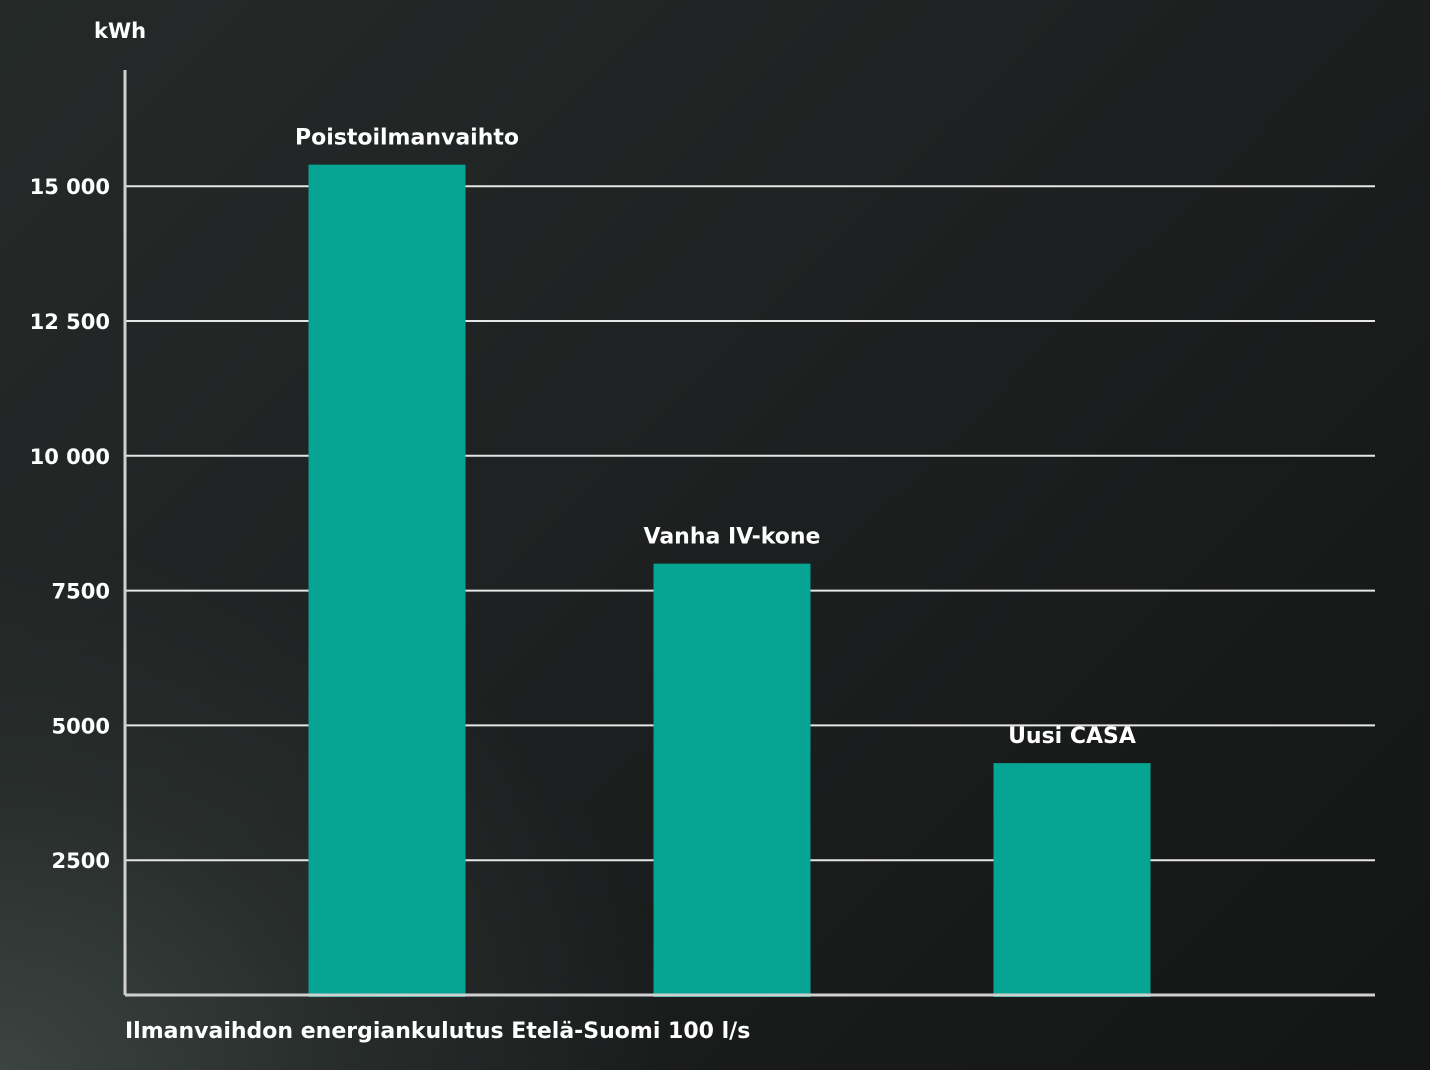 The width and height of the screenshot is (1430, 1070). Describe the element at coordinates (70, 457) in the screenshot. I see `y-tick-label: 10 000` at that location.